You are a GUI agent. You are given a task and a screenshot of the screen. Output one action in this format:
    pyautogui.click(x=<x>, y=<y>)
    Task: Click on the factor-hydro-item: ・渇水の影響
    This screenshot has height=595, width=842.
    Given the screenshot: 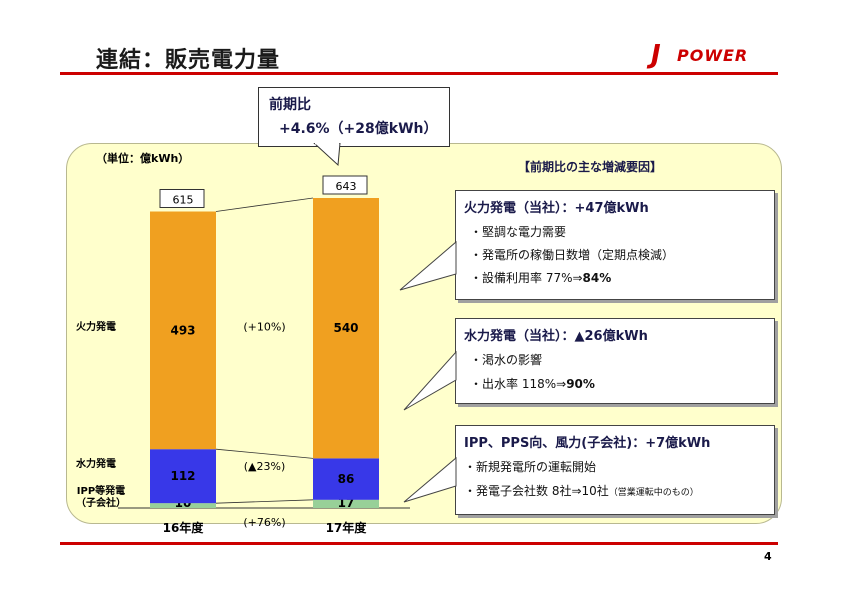 What is the action you would take?
    pyautogui.click(x=506, y=360)
    